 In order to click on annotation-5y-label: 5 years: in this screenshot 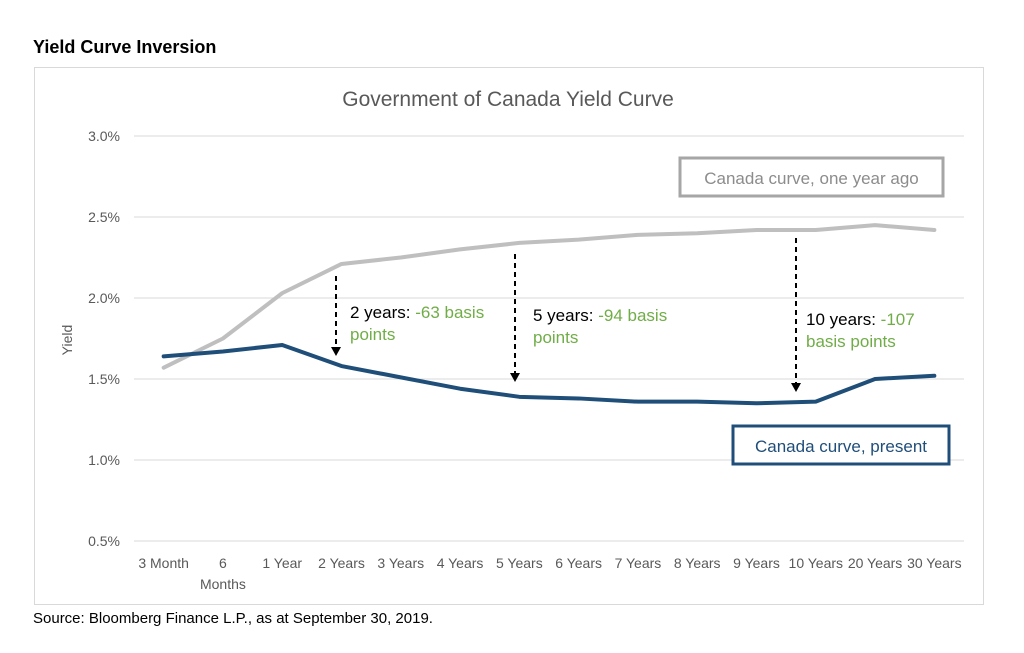, I will do `click(563, 315)`.